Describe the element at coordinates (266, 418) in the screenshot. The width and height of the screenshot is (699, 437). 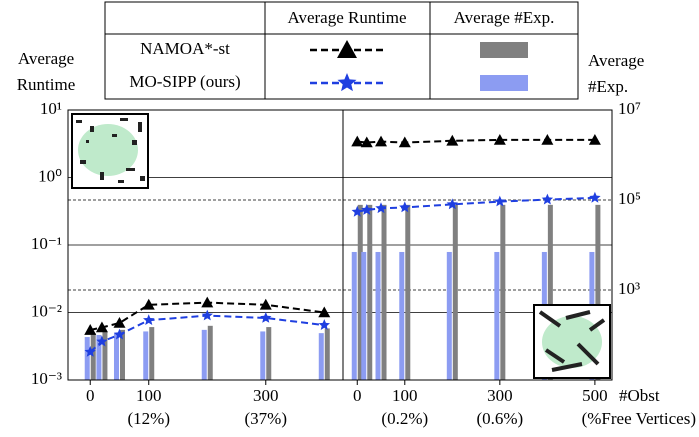
I see `x-tick-sublabel: (37%)` at that location.